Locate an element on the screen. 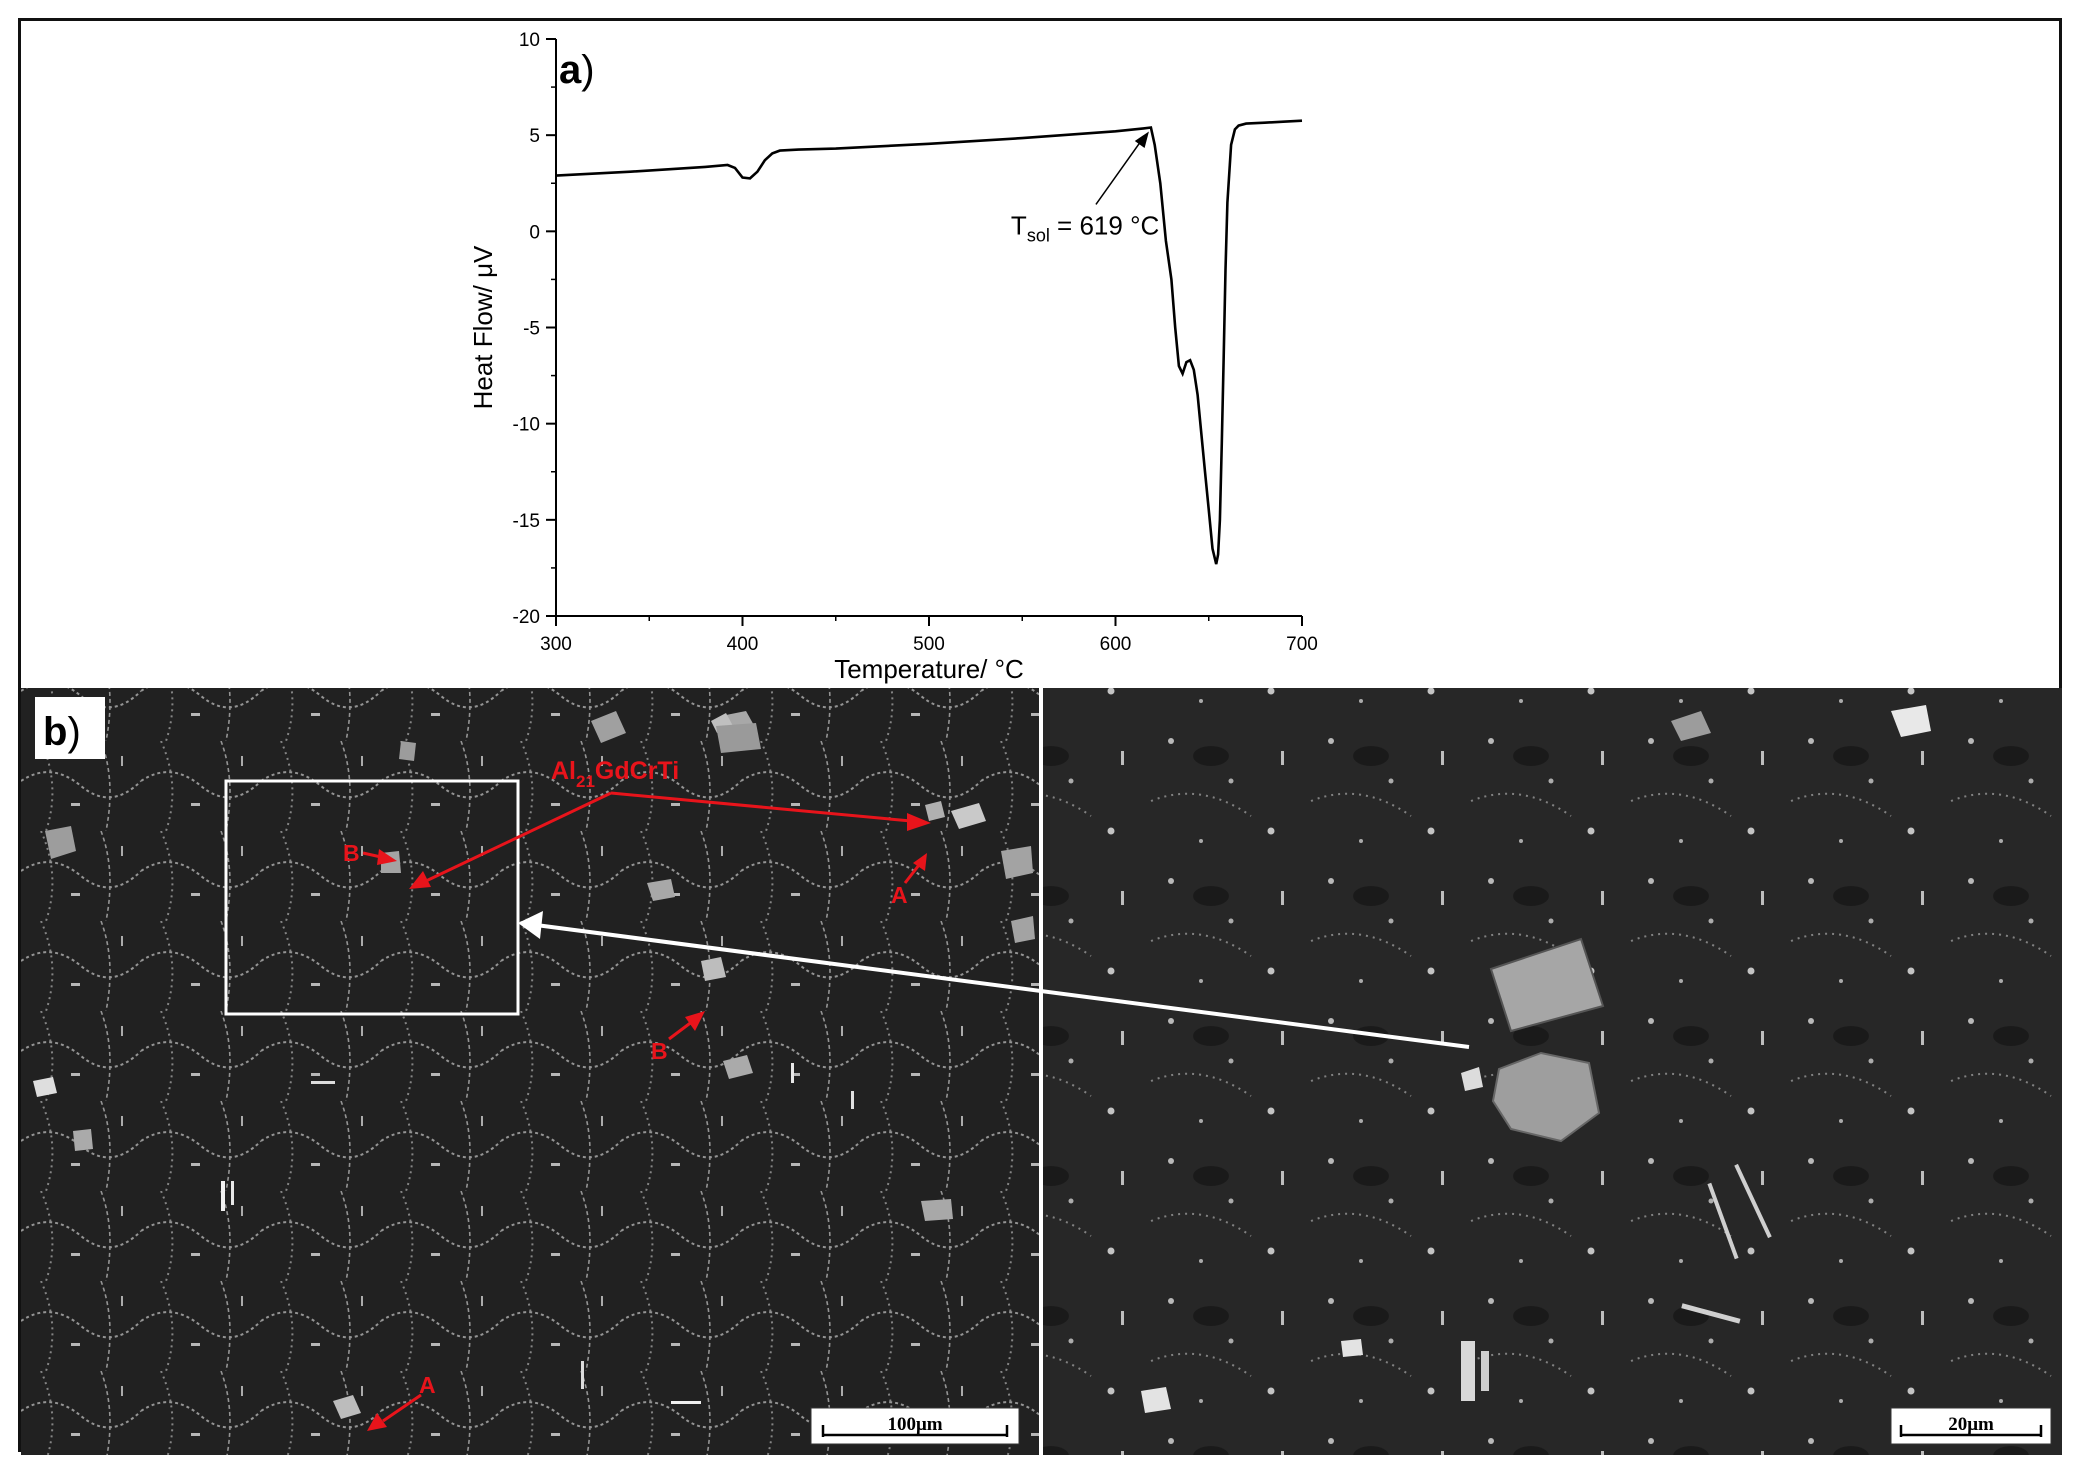 The height and width of the screenshot is (1470, 2080). y-tick-label: -5 is located at coordinates (531, 329).